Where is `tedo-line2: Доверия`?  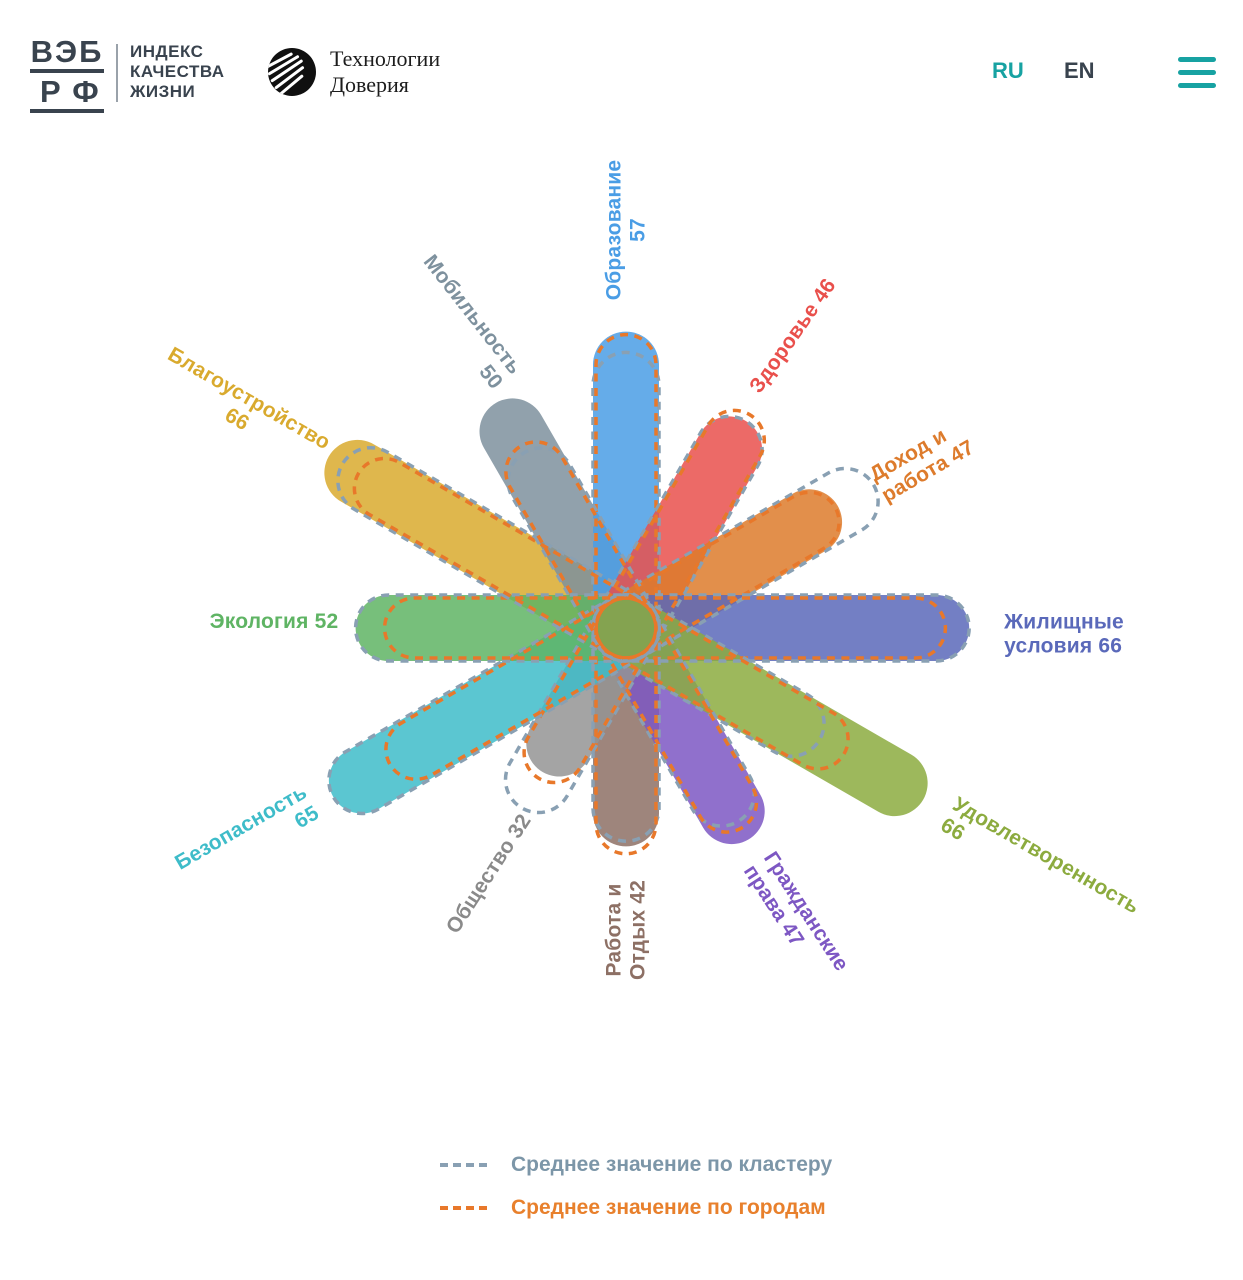 tedo-line2: Доверия is located at coordinates (369, 84).